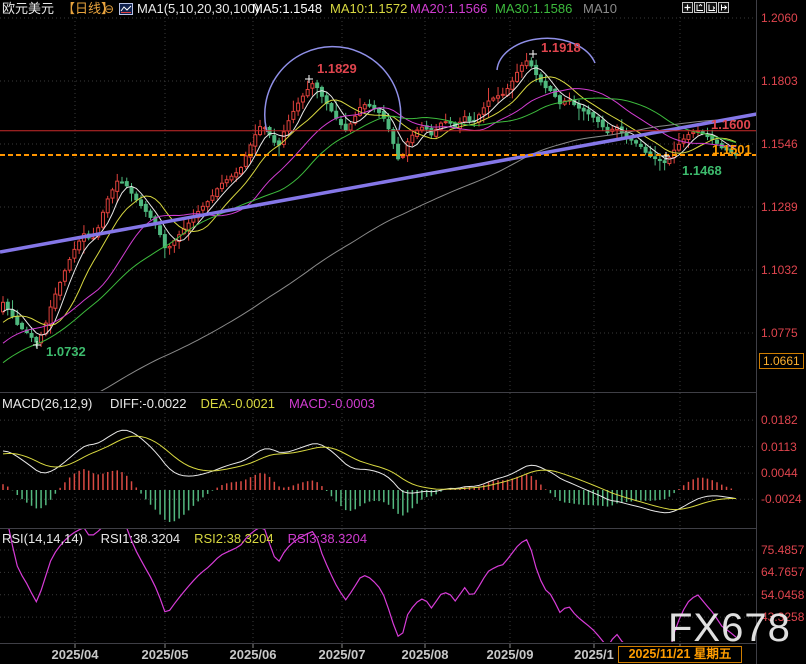  I want to click on y-axis-label: 1.1289, so click(779, 207).